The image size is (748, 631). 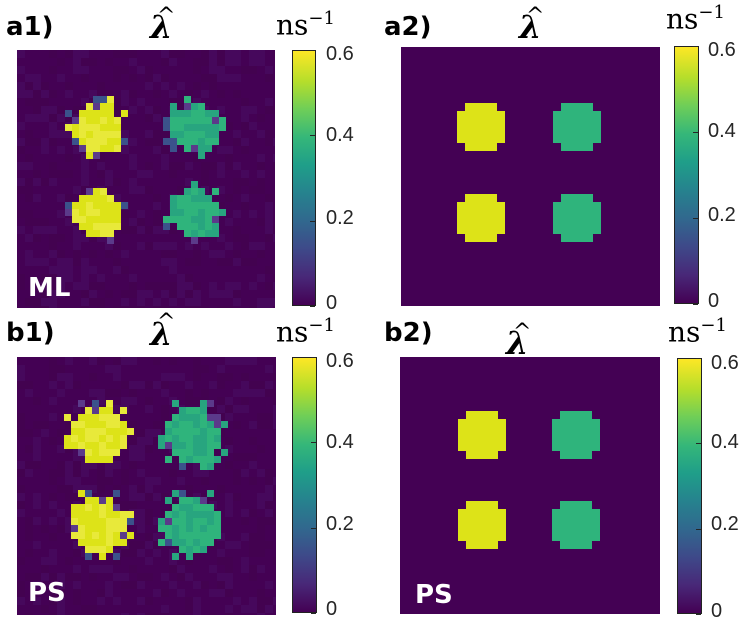 I want to click on colorbar-tick: 0.2, so click(x=340, y=524).